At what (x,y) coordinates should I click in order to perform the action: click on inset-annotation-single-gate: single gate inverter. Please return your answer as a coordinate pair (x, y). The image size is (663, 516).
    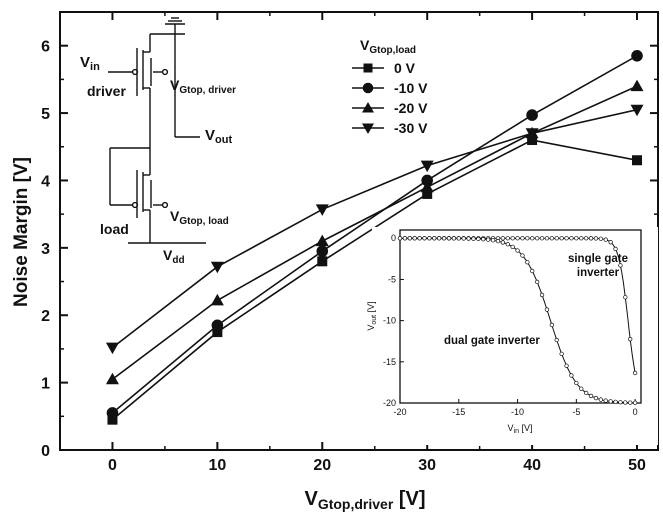
    Looking at the image, I should click on (598, 266).